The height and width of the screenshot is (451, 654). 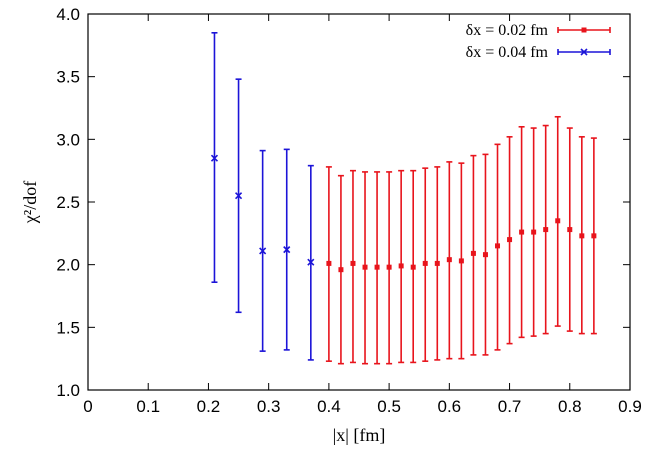 What do you see at coordinates (68, 77) in the screenshot?
I see `y-tick-label: 3.5` at bounding box center [68, 77].